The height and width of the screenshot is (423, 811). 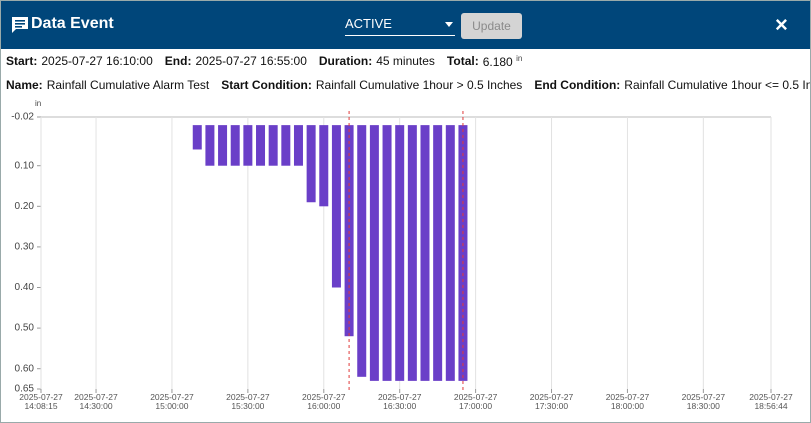 I want to click on label: Start Condition:, so click(x=266, y=85).